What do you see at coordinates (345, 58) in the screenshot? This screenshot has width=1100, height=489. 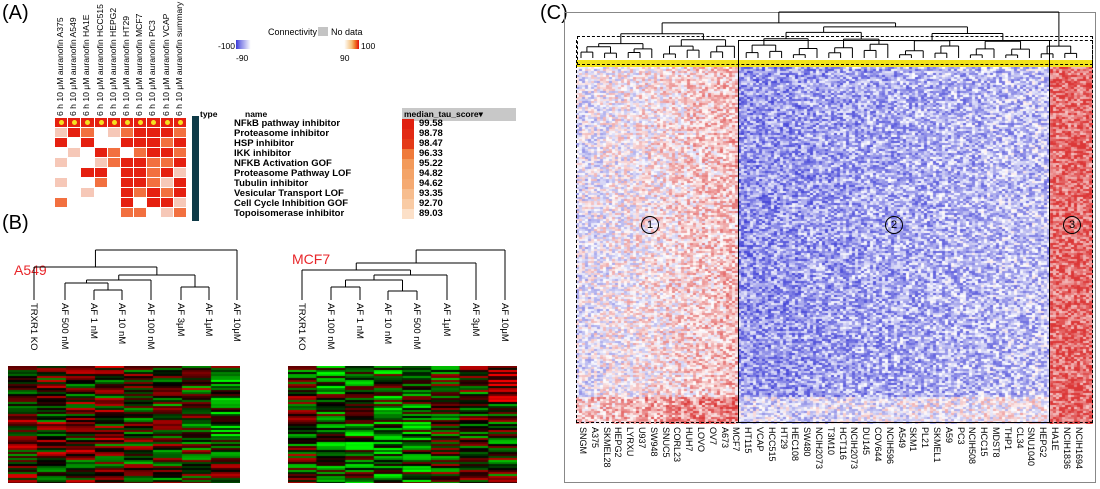 I see `colorbar-high-label: 90` at bounding box center [345, 58].